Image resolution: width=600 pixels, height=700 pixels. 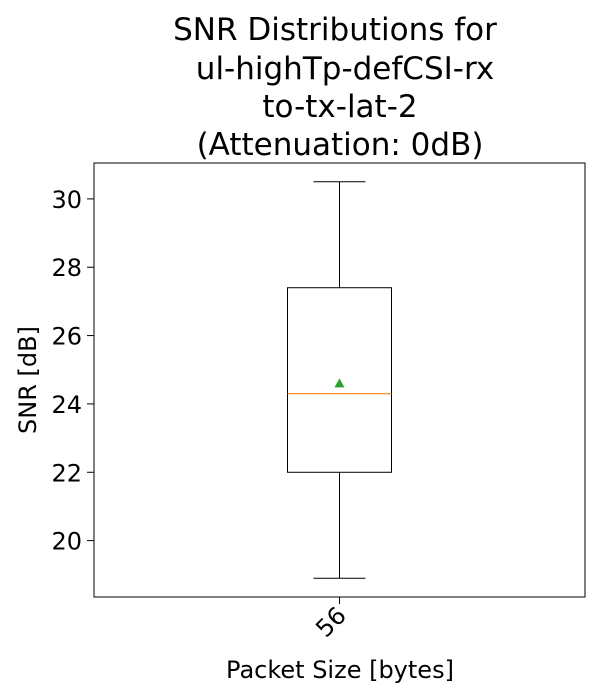 What do you see at coordinates (339, 107) in the screenshot?
I see `chart-title-line-3: to-tx-lat-2` at bounding box center [339, 107].